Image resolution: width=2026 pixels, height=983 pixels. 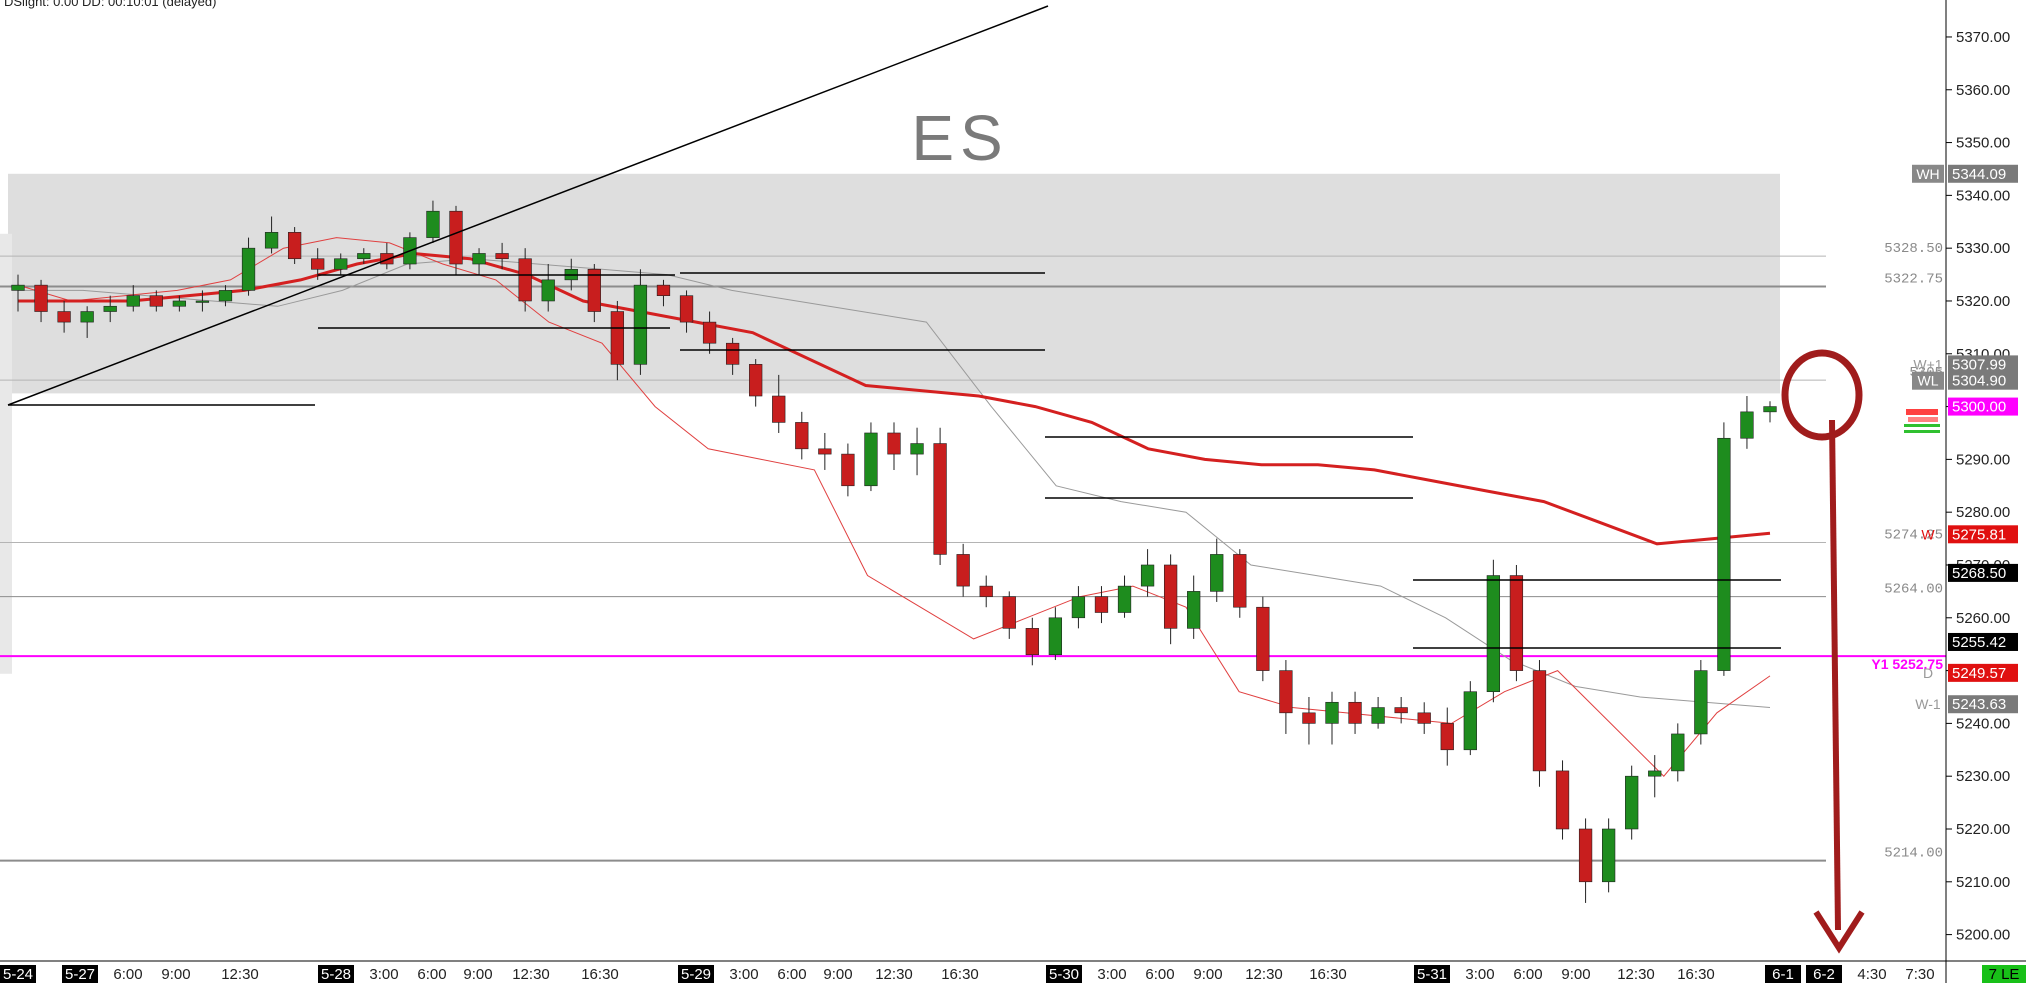 What do you see at coordinates (1983, 512) in the screenshot?
I see `y-tick-label: 5280.00` at bounding box center [1983, 512].